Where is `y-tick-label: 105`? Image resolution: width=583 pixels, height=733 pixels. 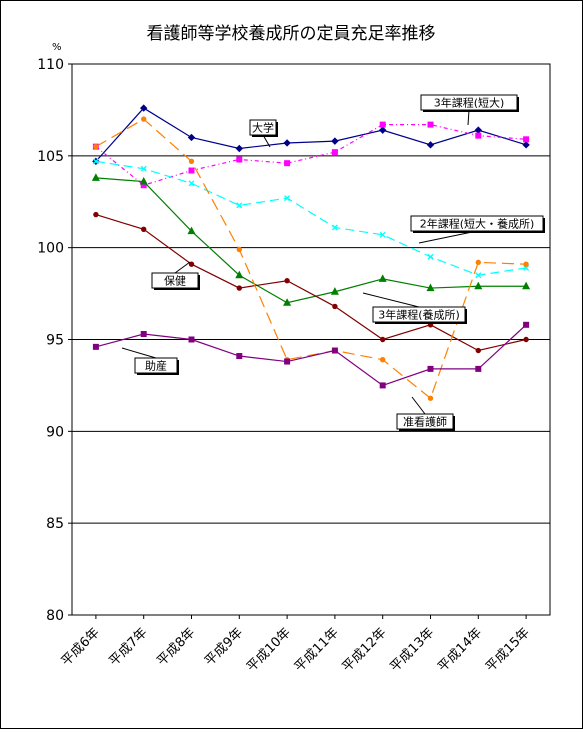
y-tick-label: 105 is located at coordinates (50, 157).